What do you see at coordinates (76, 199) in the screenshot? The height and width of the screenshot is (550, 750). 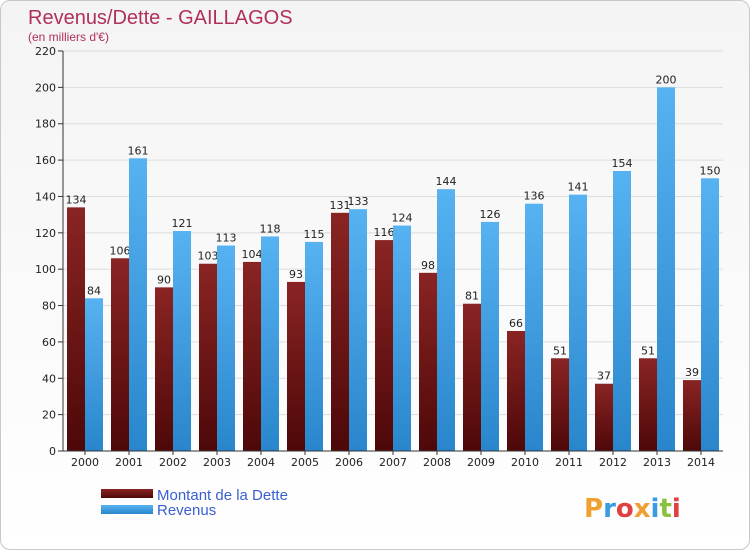 I see `bar-debt-value-label: 134` at bounding box center [76, 199].